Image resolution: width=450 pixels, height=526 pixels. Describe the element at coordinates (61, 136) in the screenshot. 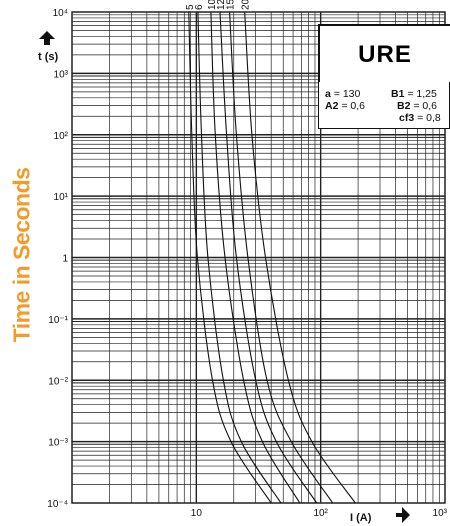

I see `y-tick-label: 10²` at that location.